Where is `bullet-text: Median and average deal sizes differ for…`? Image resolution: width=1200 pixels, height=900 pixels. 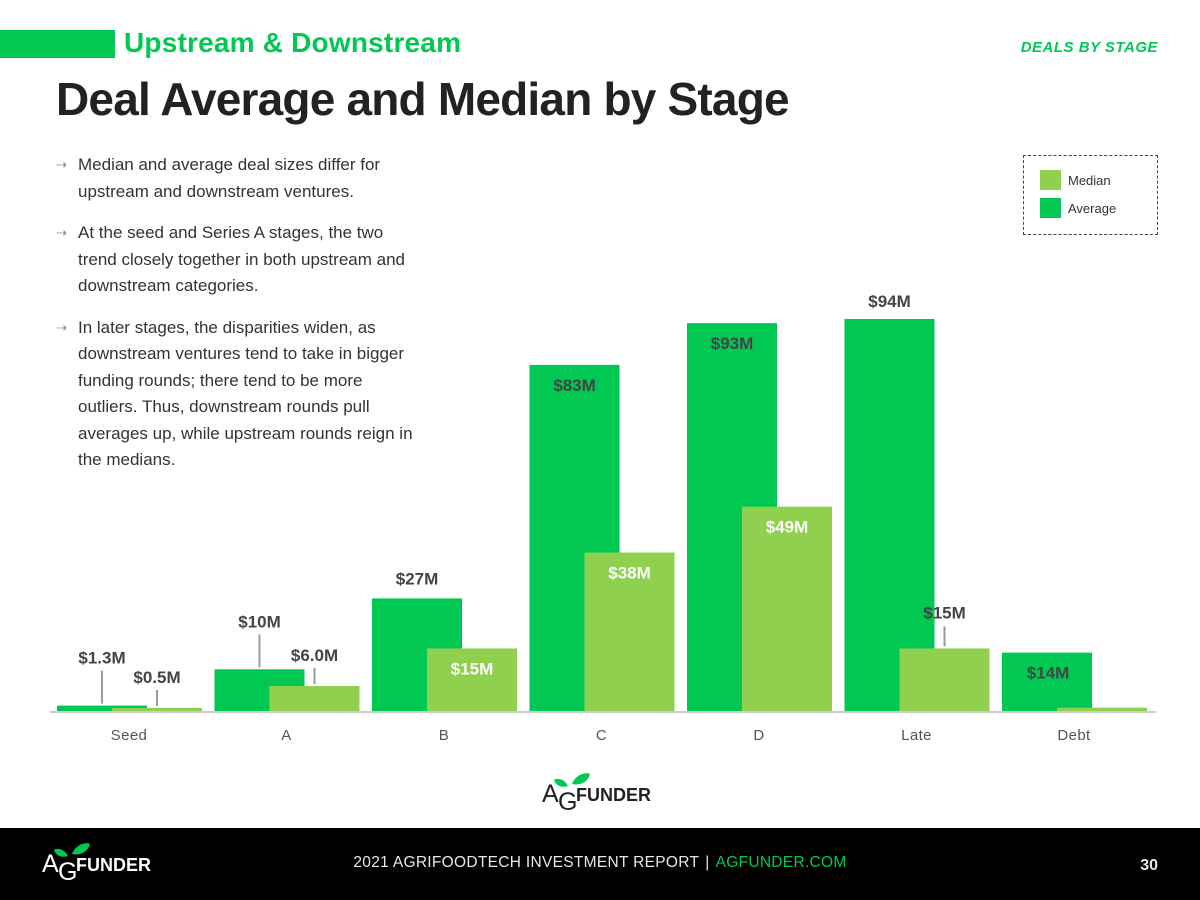
bullet-text: Median and average deal sizes differ for… is located at coordinates (229, 178).